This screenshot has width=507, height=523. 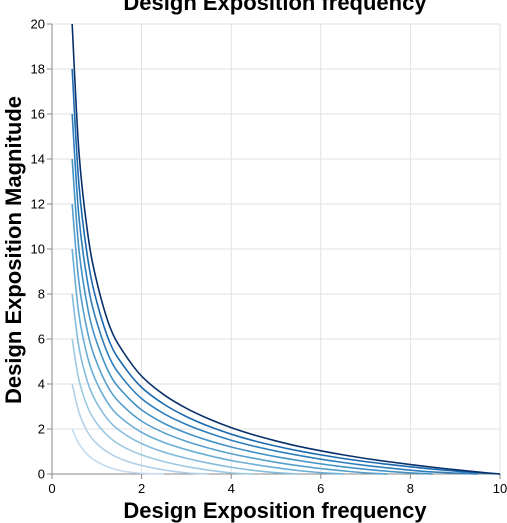 I want to click on x-axis-title: Design Exposition frequency, so click(x=275, y=510).